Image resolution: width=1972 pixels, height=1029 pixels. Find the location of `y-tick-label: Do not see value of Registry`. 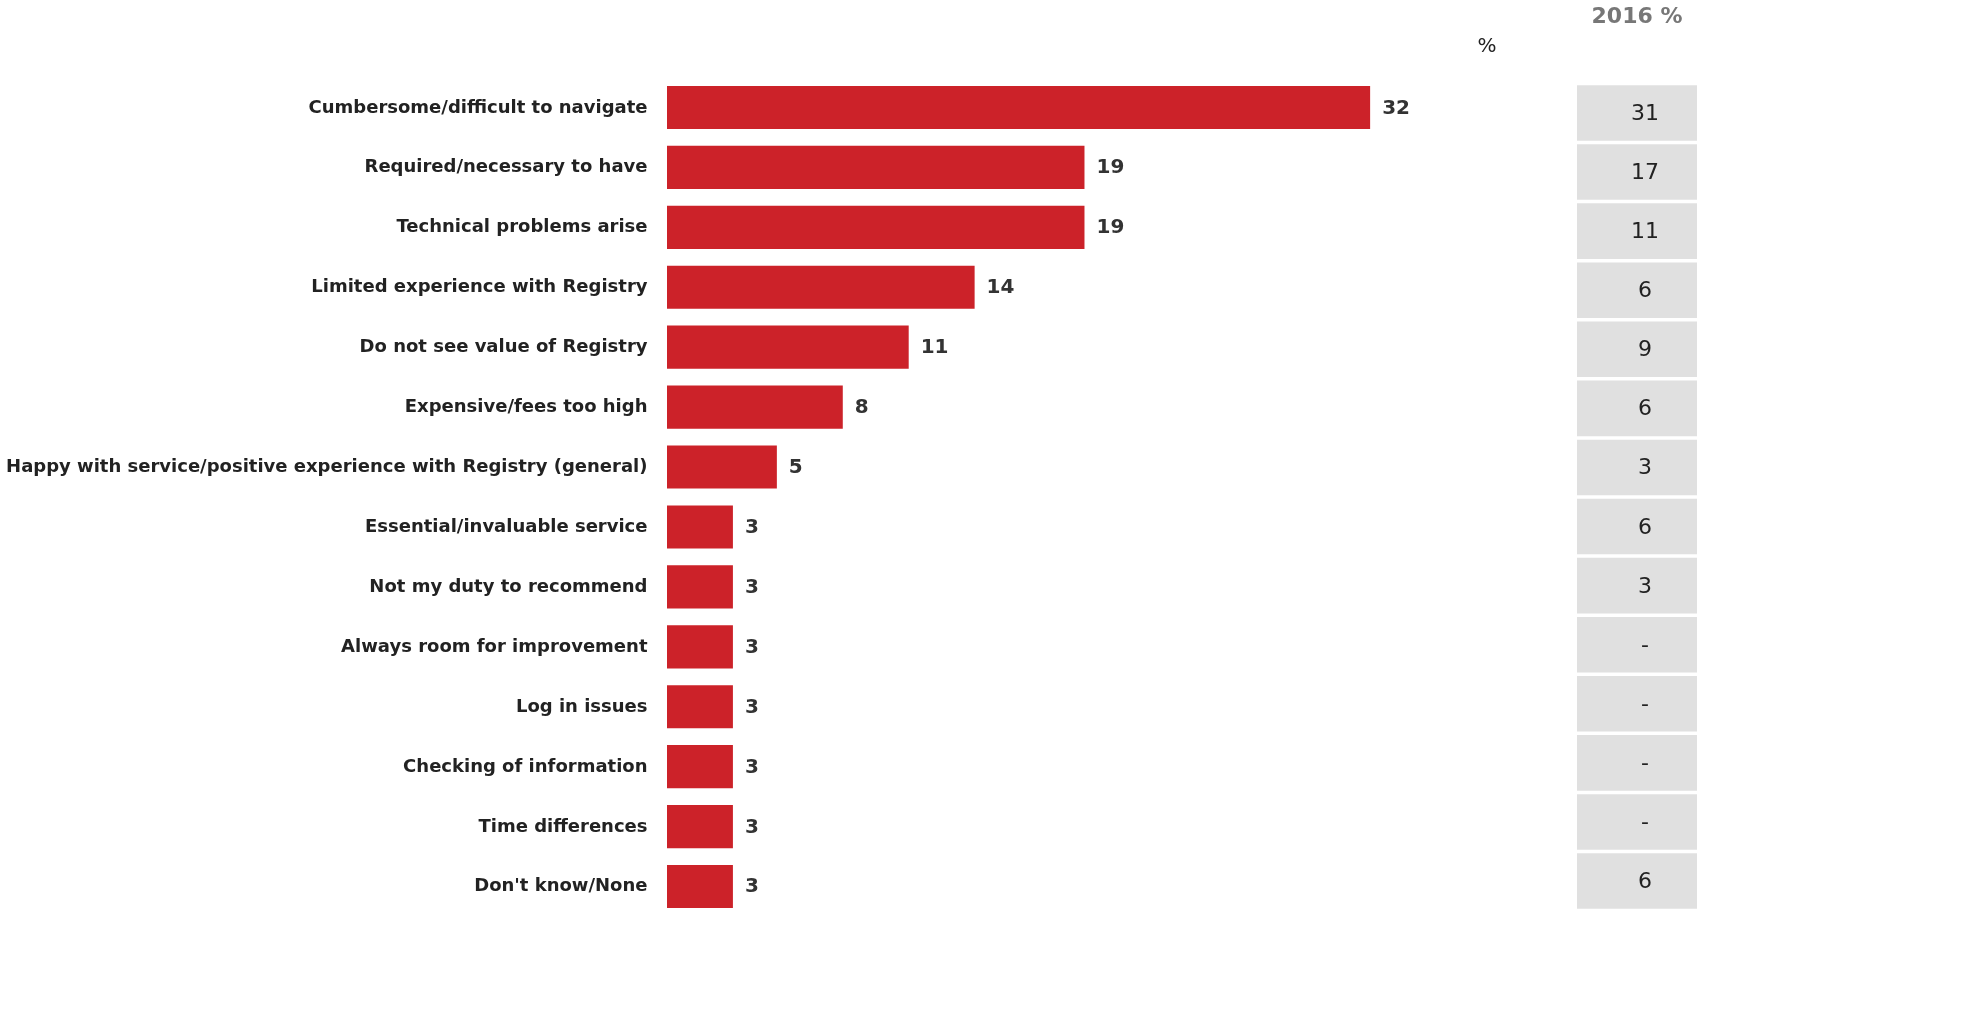

y-tick-label: Do not see value of Registry is located at coordinates (503, 346).